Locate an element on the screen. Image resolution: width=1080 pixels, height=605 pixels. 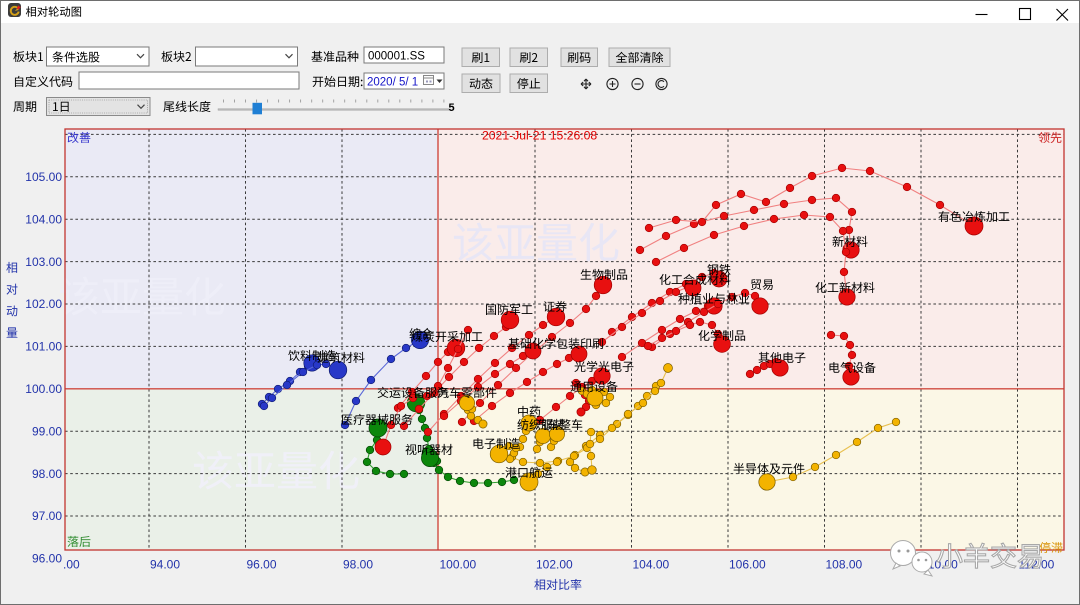
svg-text: 000001.SS is located at coordinates (396, 57).